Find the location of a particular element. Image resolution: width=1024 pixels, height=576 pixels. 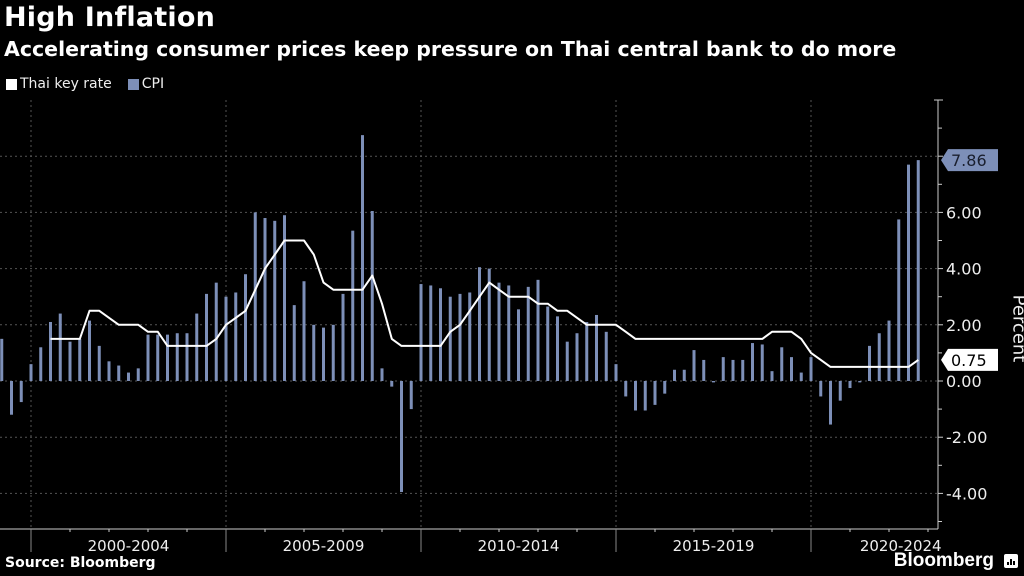

cpi-last-value-label-box is located at coordinates (969, 160).